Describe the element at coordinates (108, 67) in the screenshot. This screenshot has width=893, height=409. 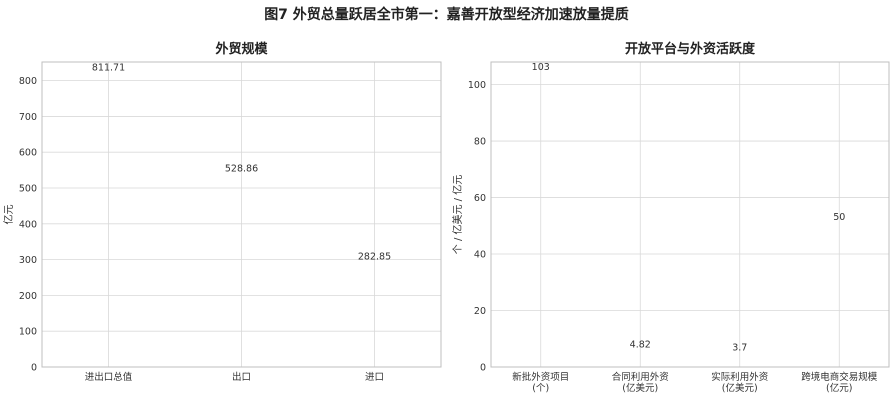
I see `data-label: 811.71` at that location.